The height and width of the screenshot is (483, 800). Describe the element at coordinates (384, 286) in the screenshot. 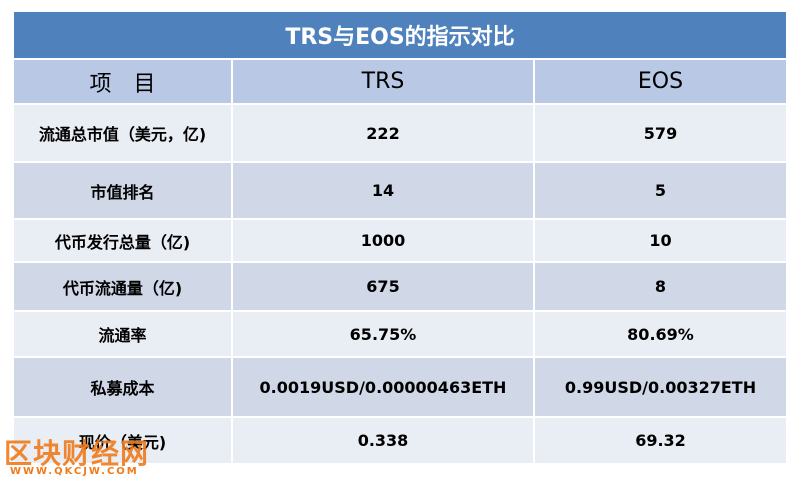

I see `table-cell: 675` at that location.